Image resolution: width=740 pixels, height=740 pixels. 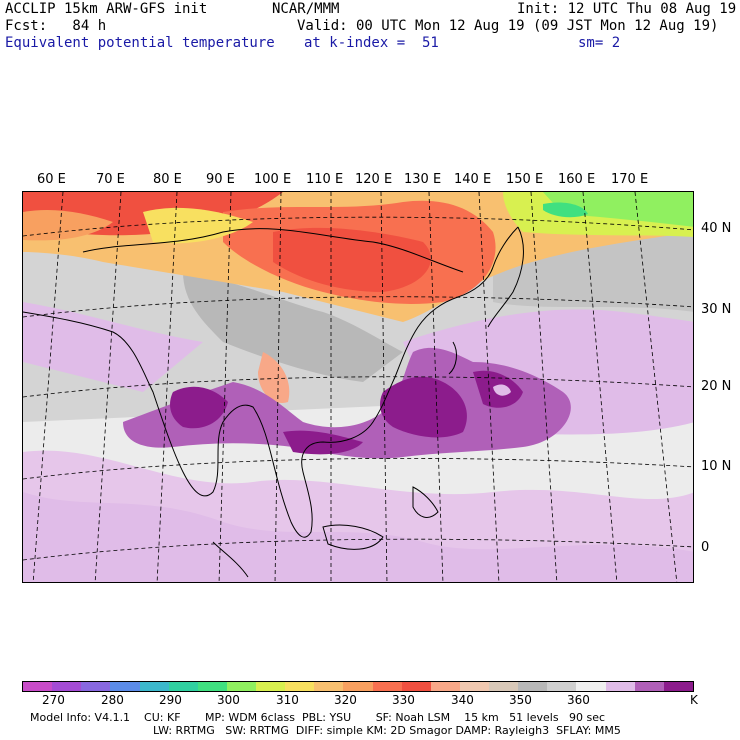 I want to click on lon-label: 110 E, so click(x=325, y=179).